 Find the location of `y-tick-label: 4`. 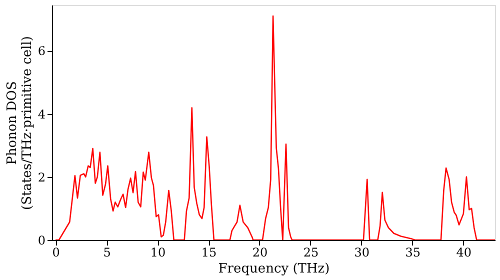

y-tick-label: 4 is located at coordinates (42, 114).